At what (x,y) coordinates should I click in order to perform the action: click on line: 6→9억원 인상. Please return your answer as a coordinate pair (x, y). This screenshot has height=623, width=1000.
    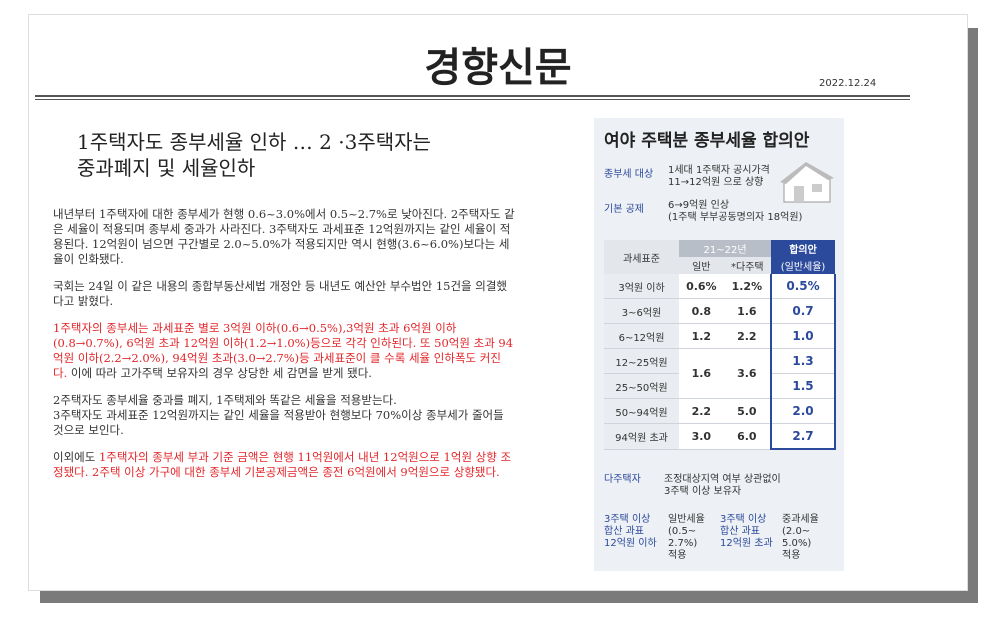
    Looking at the image, I should click on (699, 205).